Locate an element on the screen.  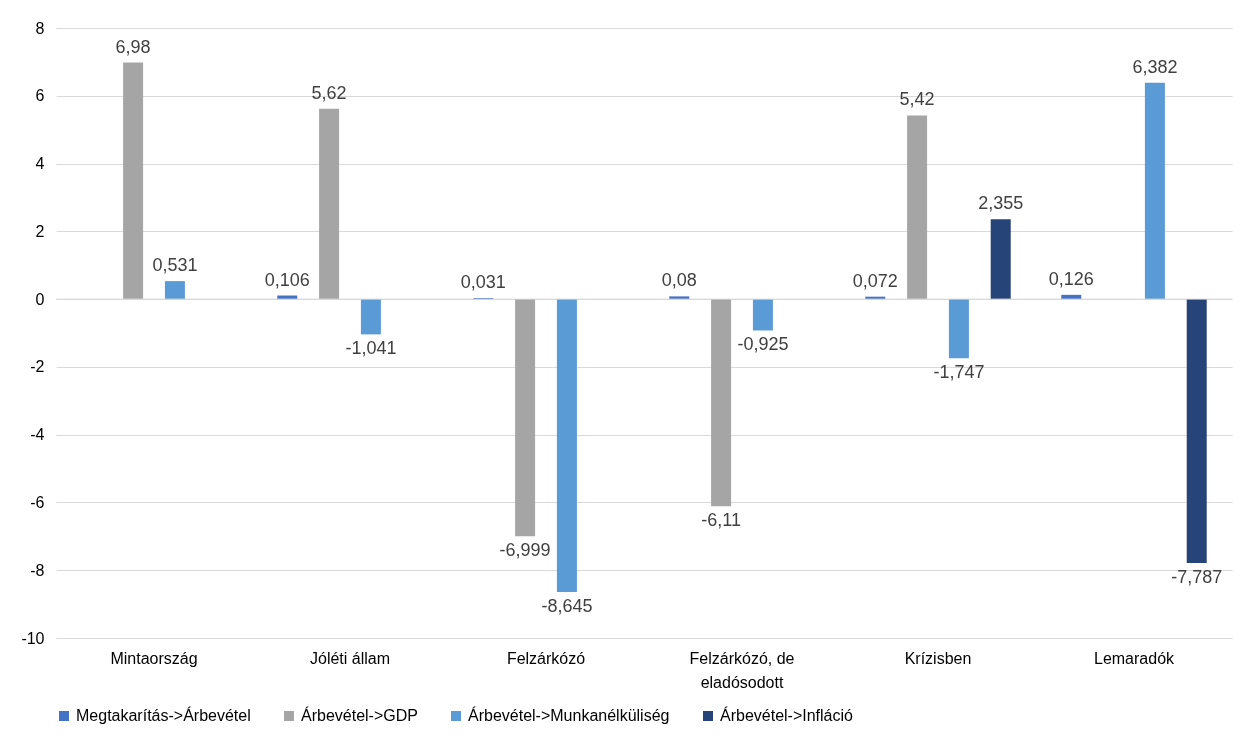
data-label: 0,072 is located at coordinates (875, 280).